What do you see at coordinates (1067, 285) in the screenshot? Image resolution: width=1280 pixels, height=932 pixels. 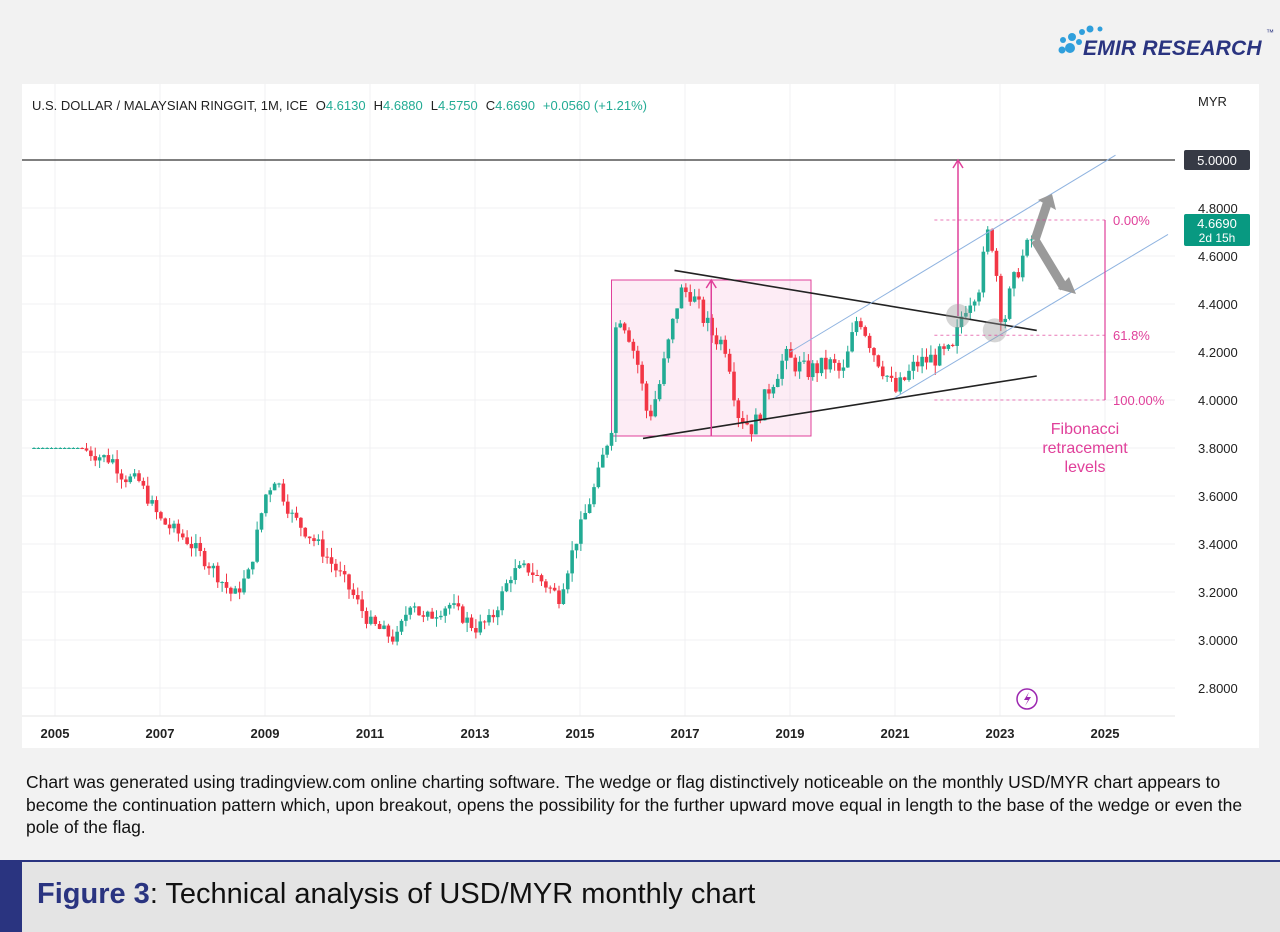 I see `down-arrow-head-icon` at bounding box center [1067, 285].